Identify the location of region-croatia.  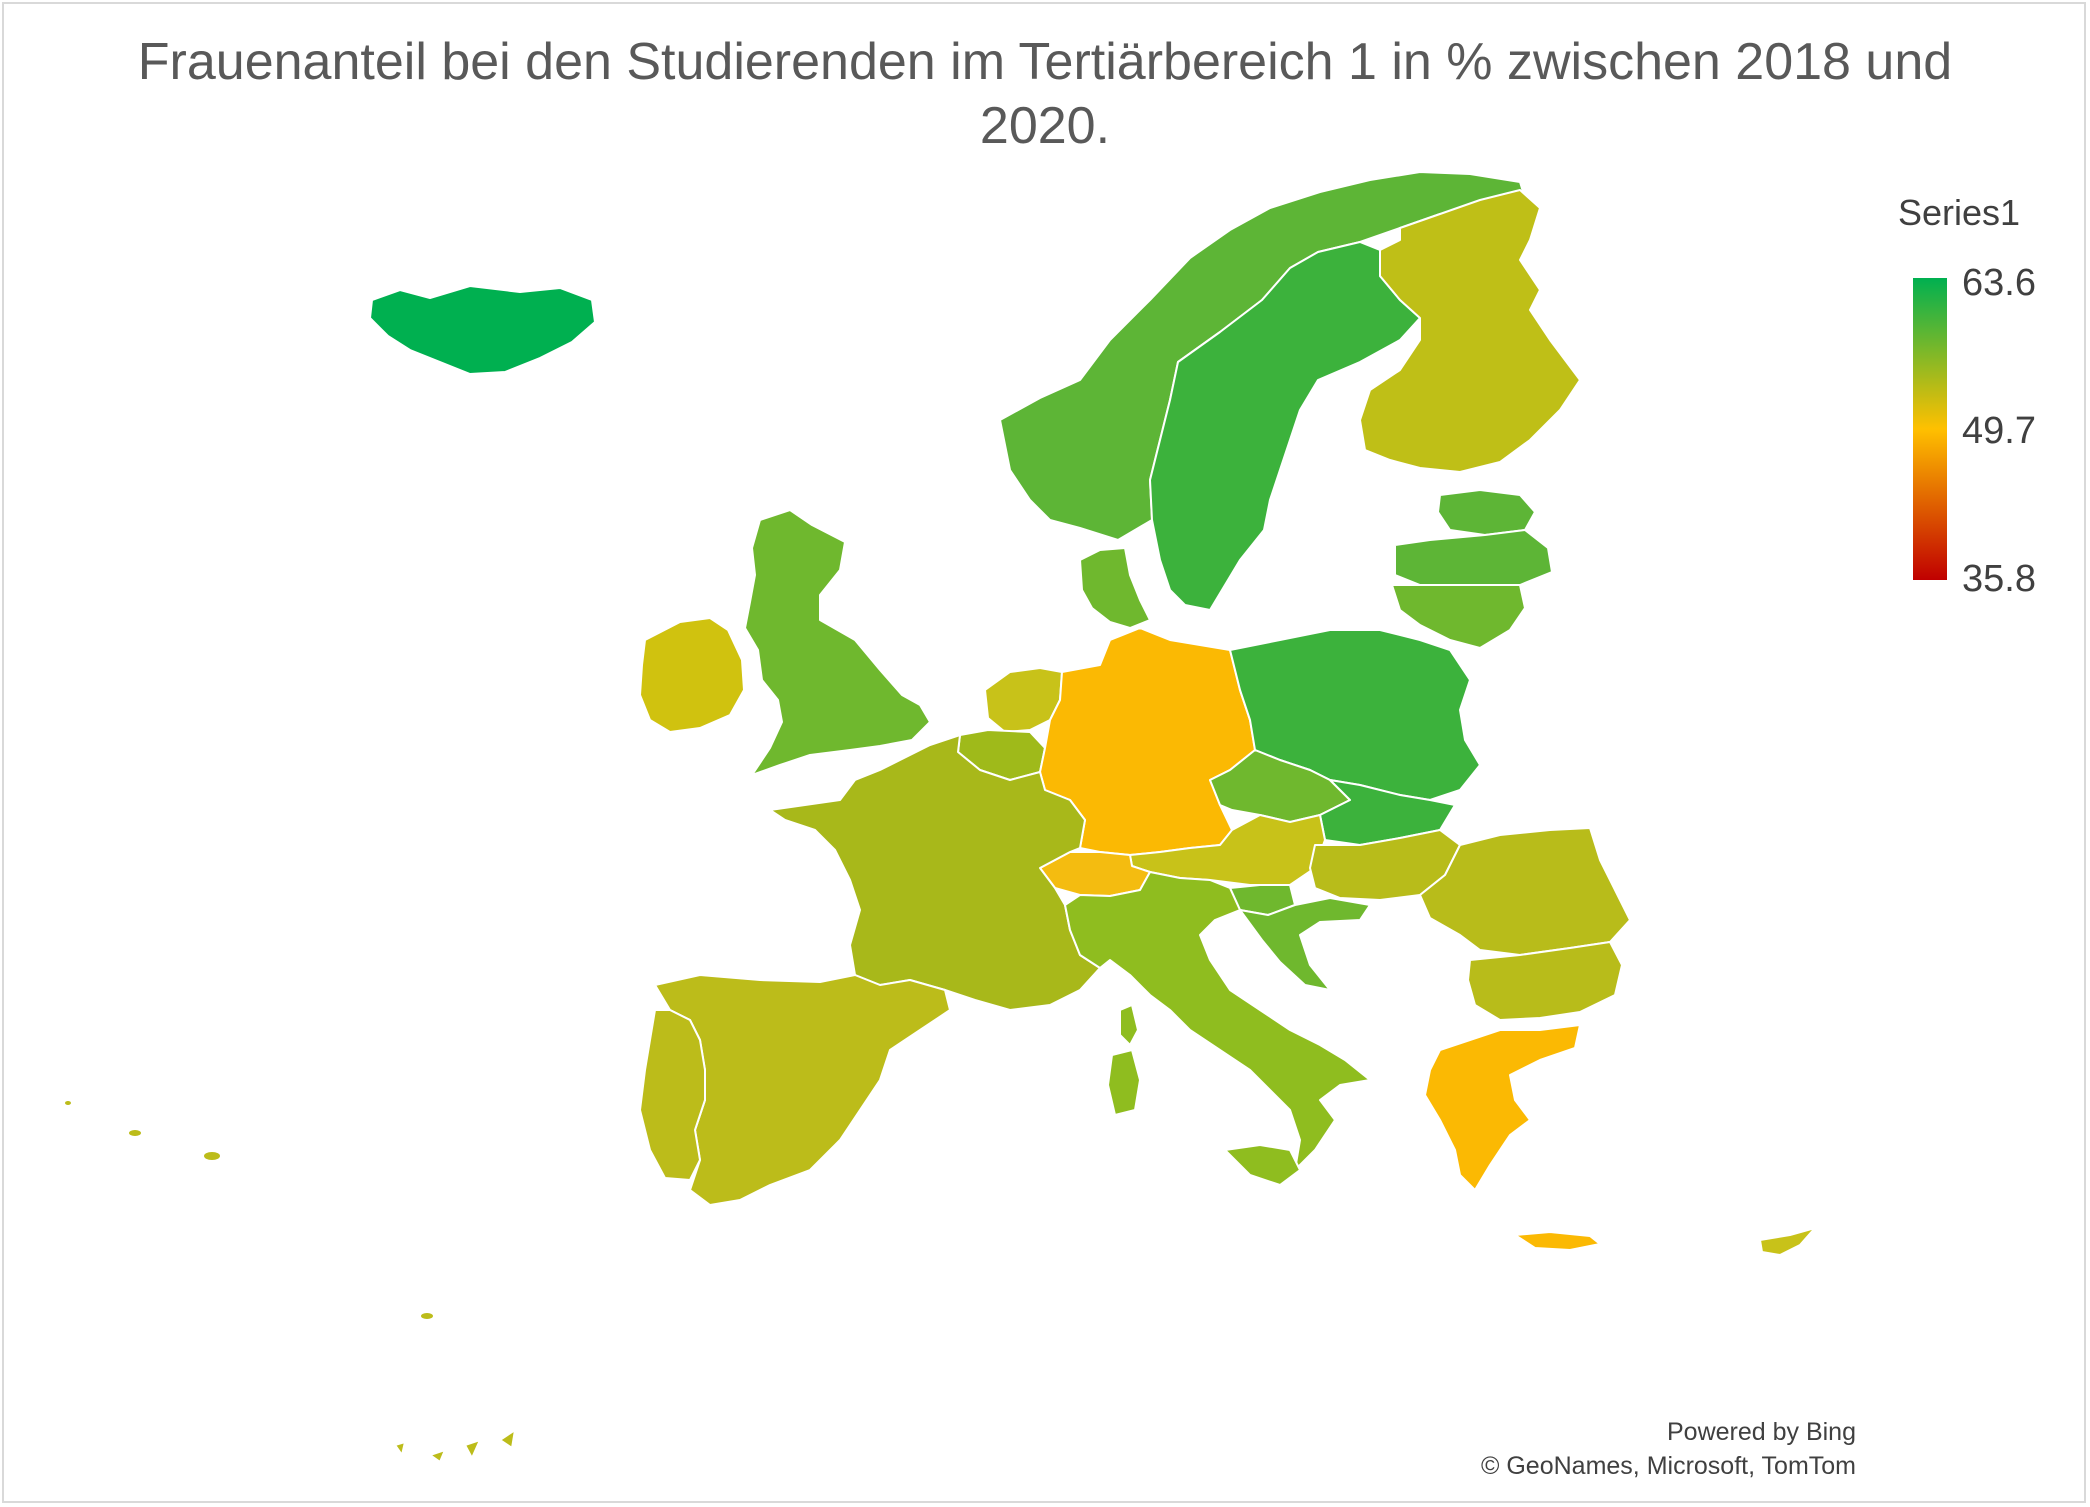
(1305, 944).